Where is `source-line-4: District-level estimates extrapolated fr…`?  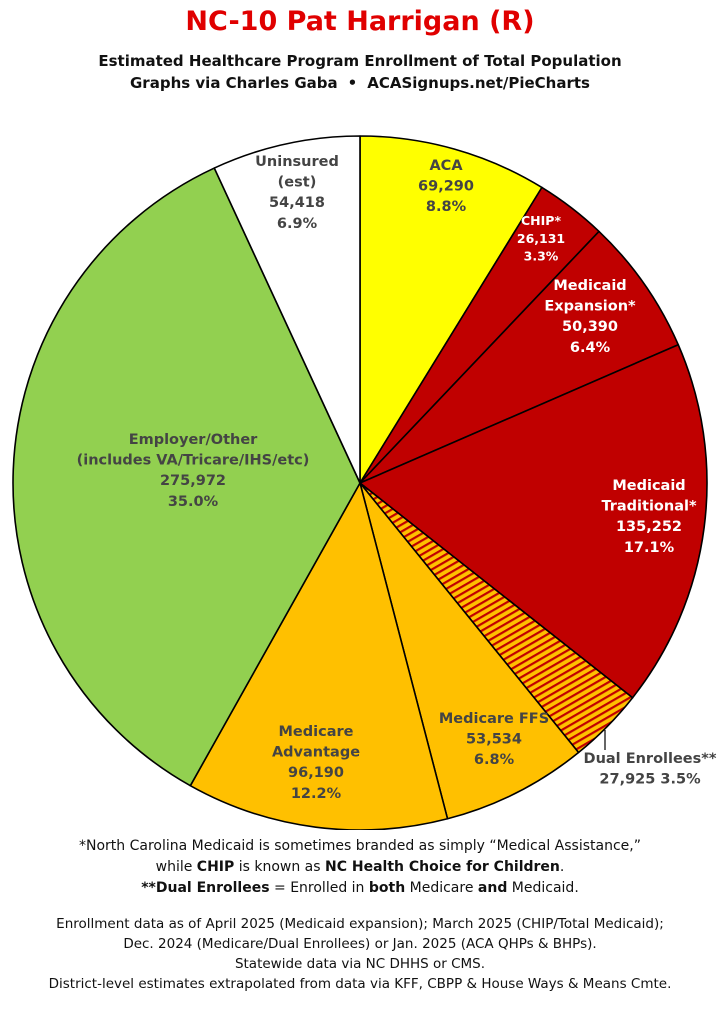
source-line-4: District-level estimates extrapolated fr… is located at coordinates (360, 984).